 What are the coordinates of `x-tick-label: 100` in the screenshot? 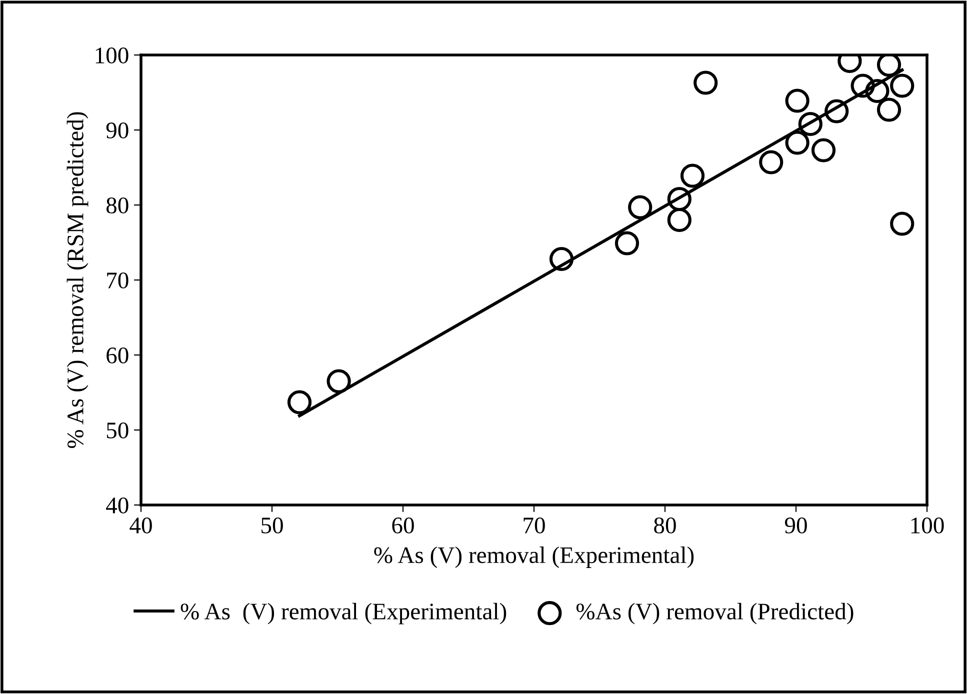 It's located at (927, 525).